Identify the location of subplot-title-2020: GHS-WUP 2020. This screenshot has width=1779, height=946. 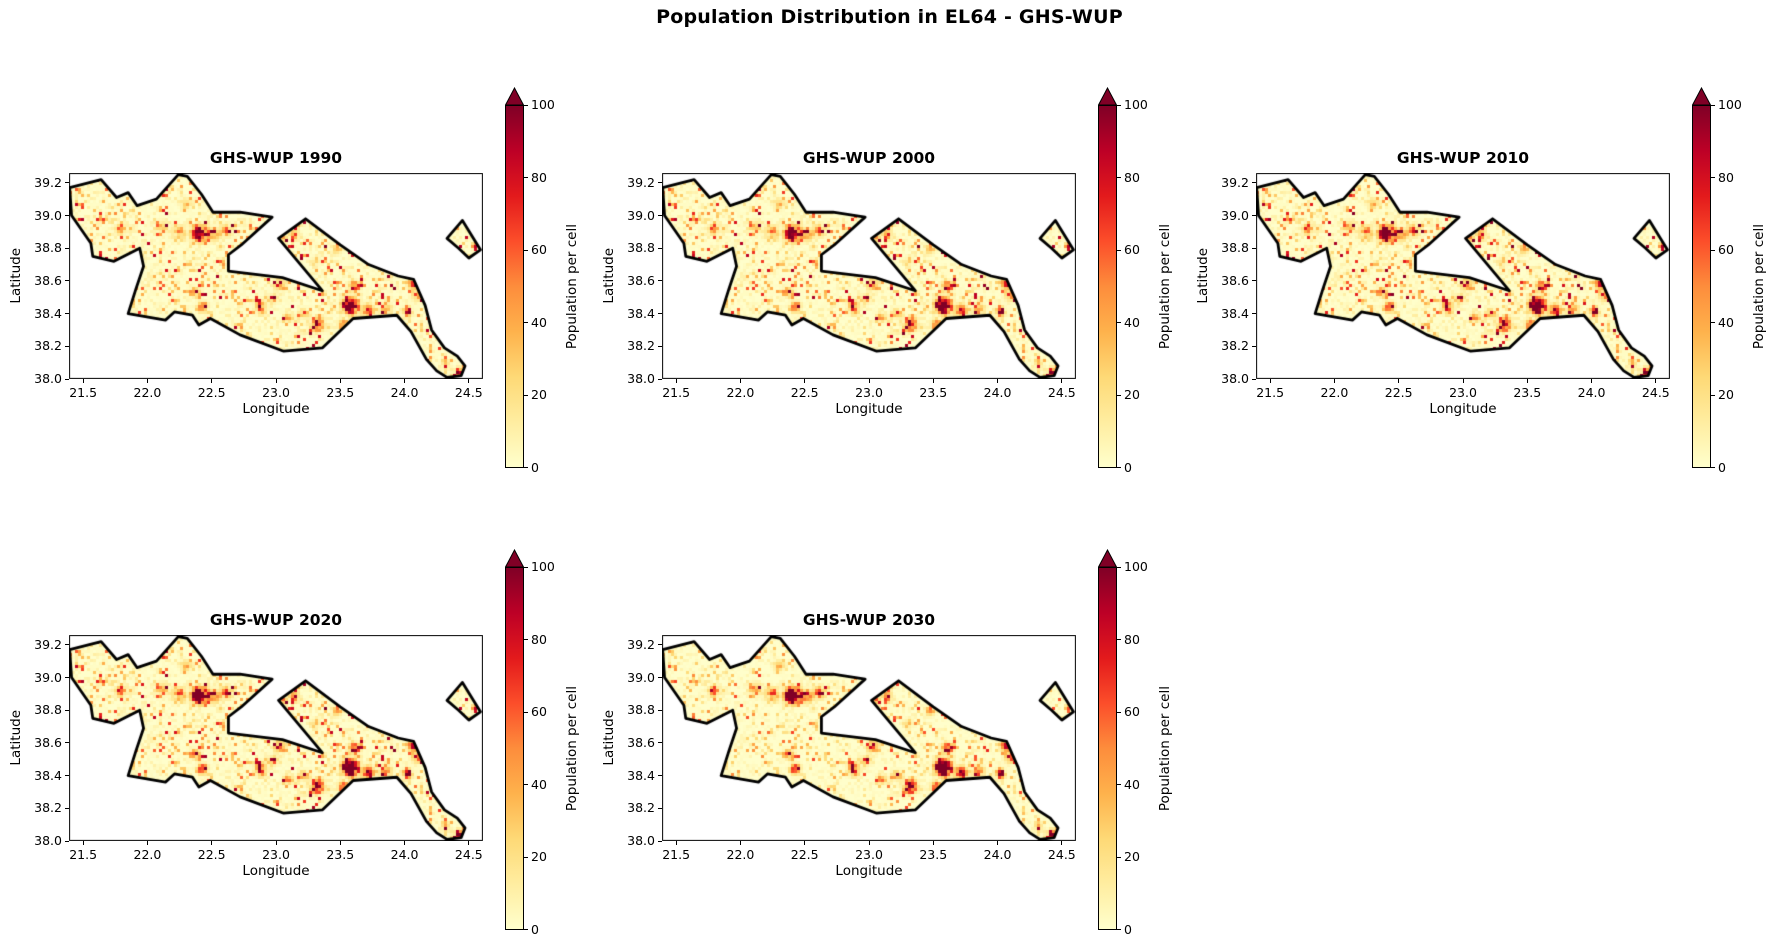
(276, 620).